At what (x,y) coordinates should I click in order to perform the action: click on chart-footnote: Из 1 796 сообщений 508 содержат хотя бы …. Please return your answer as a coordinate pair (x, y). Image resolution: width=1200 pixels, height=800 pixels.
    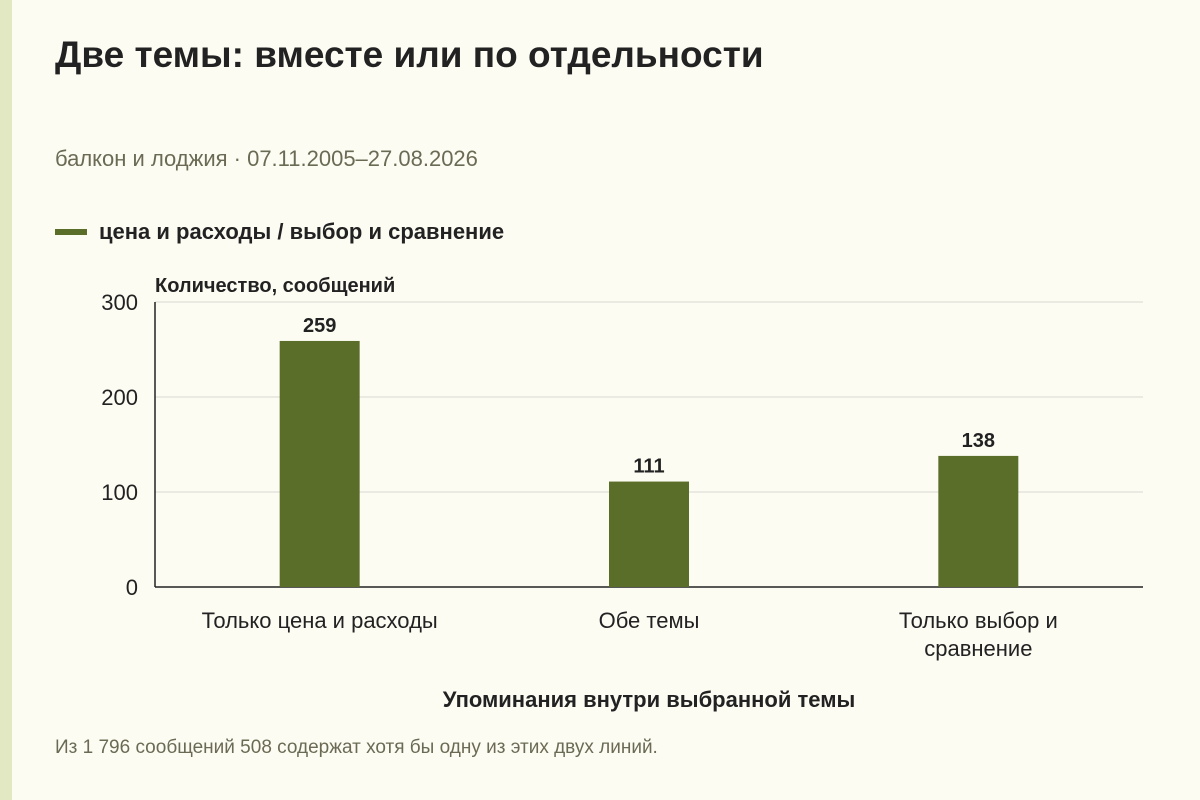
    Looking at the image, I should click on (356, 747).